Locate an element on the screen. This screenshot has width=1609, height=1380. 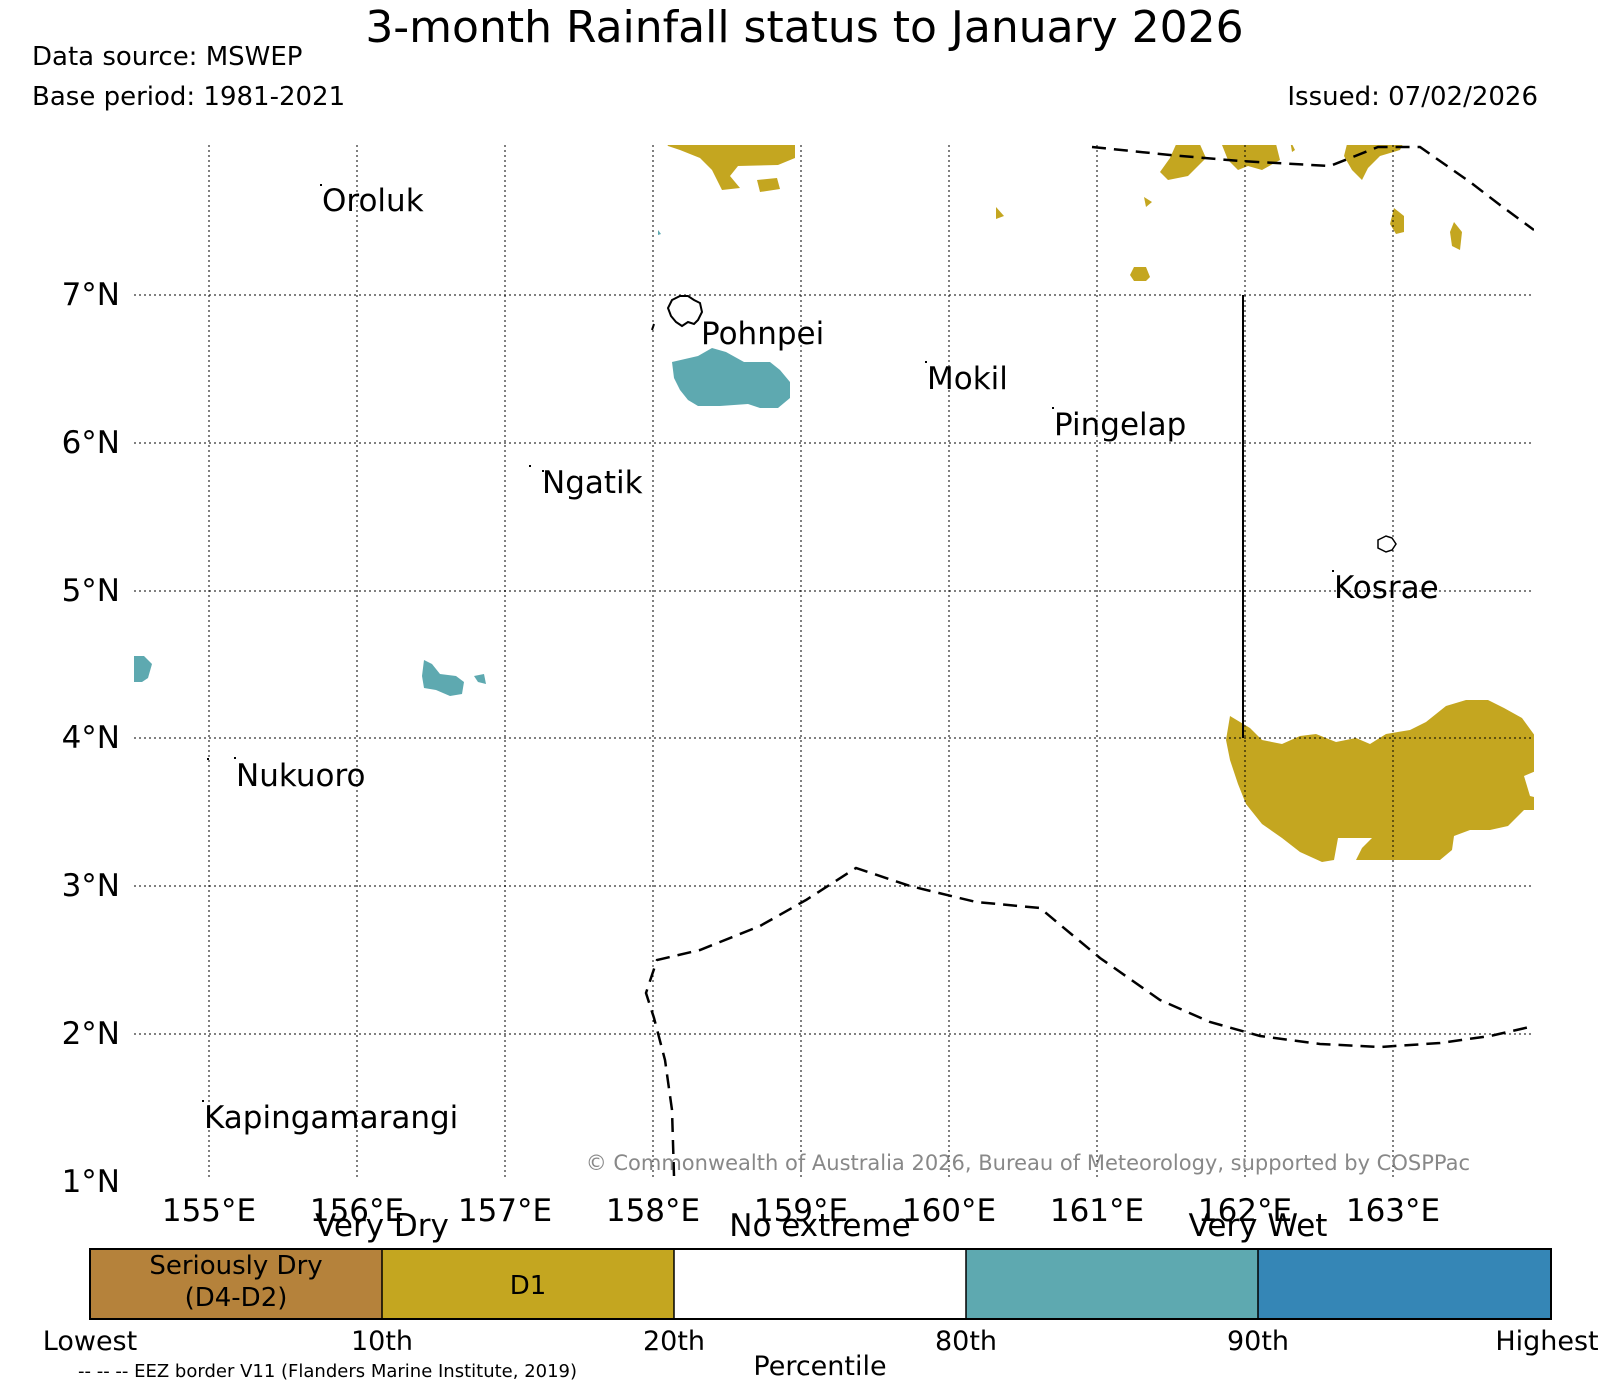
lon-label-160e: 160°E is located at coordinates (949, 1211).